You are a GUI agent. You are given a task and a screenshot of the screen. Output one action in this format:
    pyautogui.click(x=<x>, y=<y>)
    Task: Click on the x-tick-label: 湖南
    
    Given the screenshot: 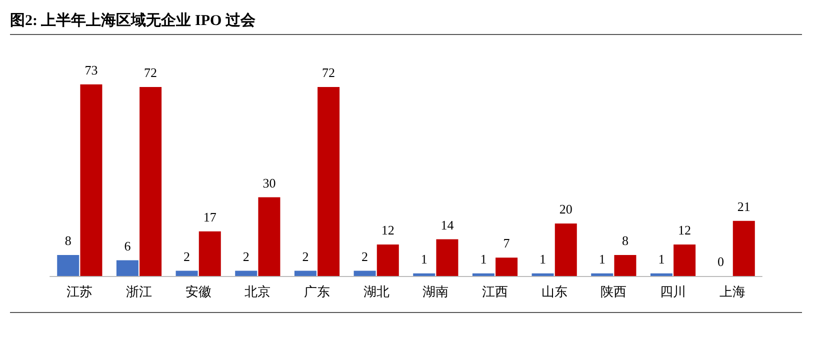 What is the action you would take?
    pyautogui.click(x=435, y=292)
    